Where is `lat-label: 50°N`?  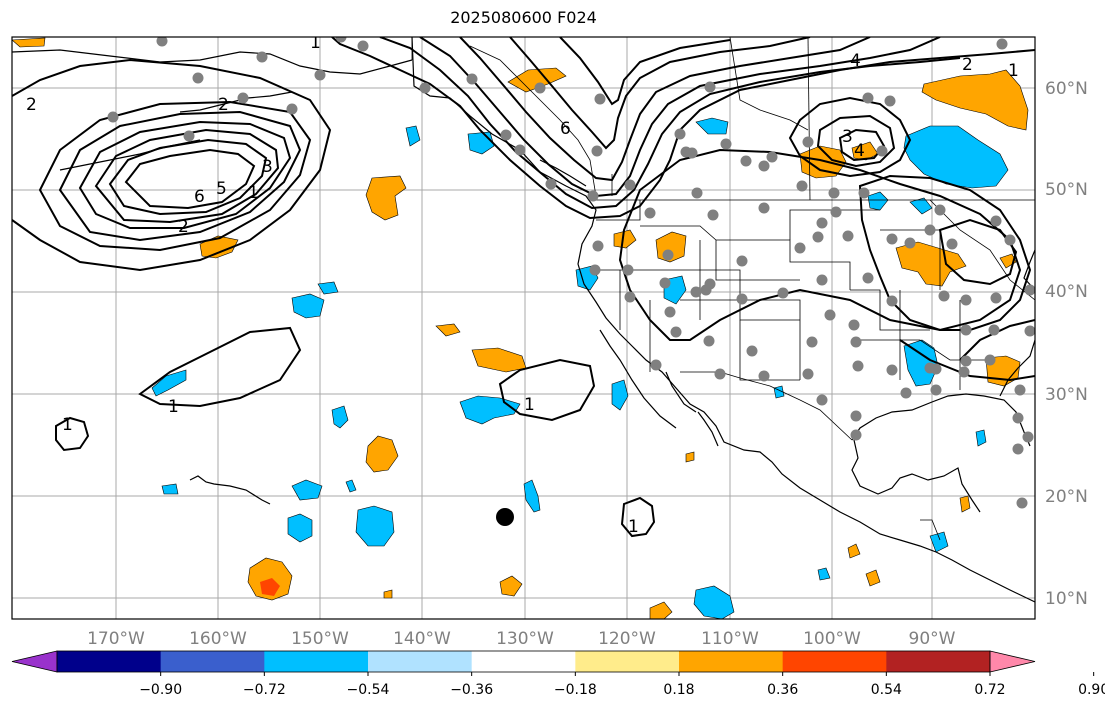
lat-label: 50°N is located at coordinates (1066, 190).